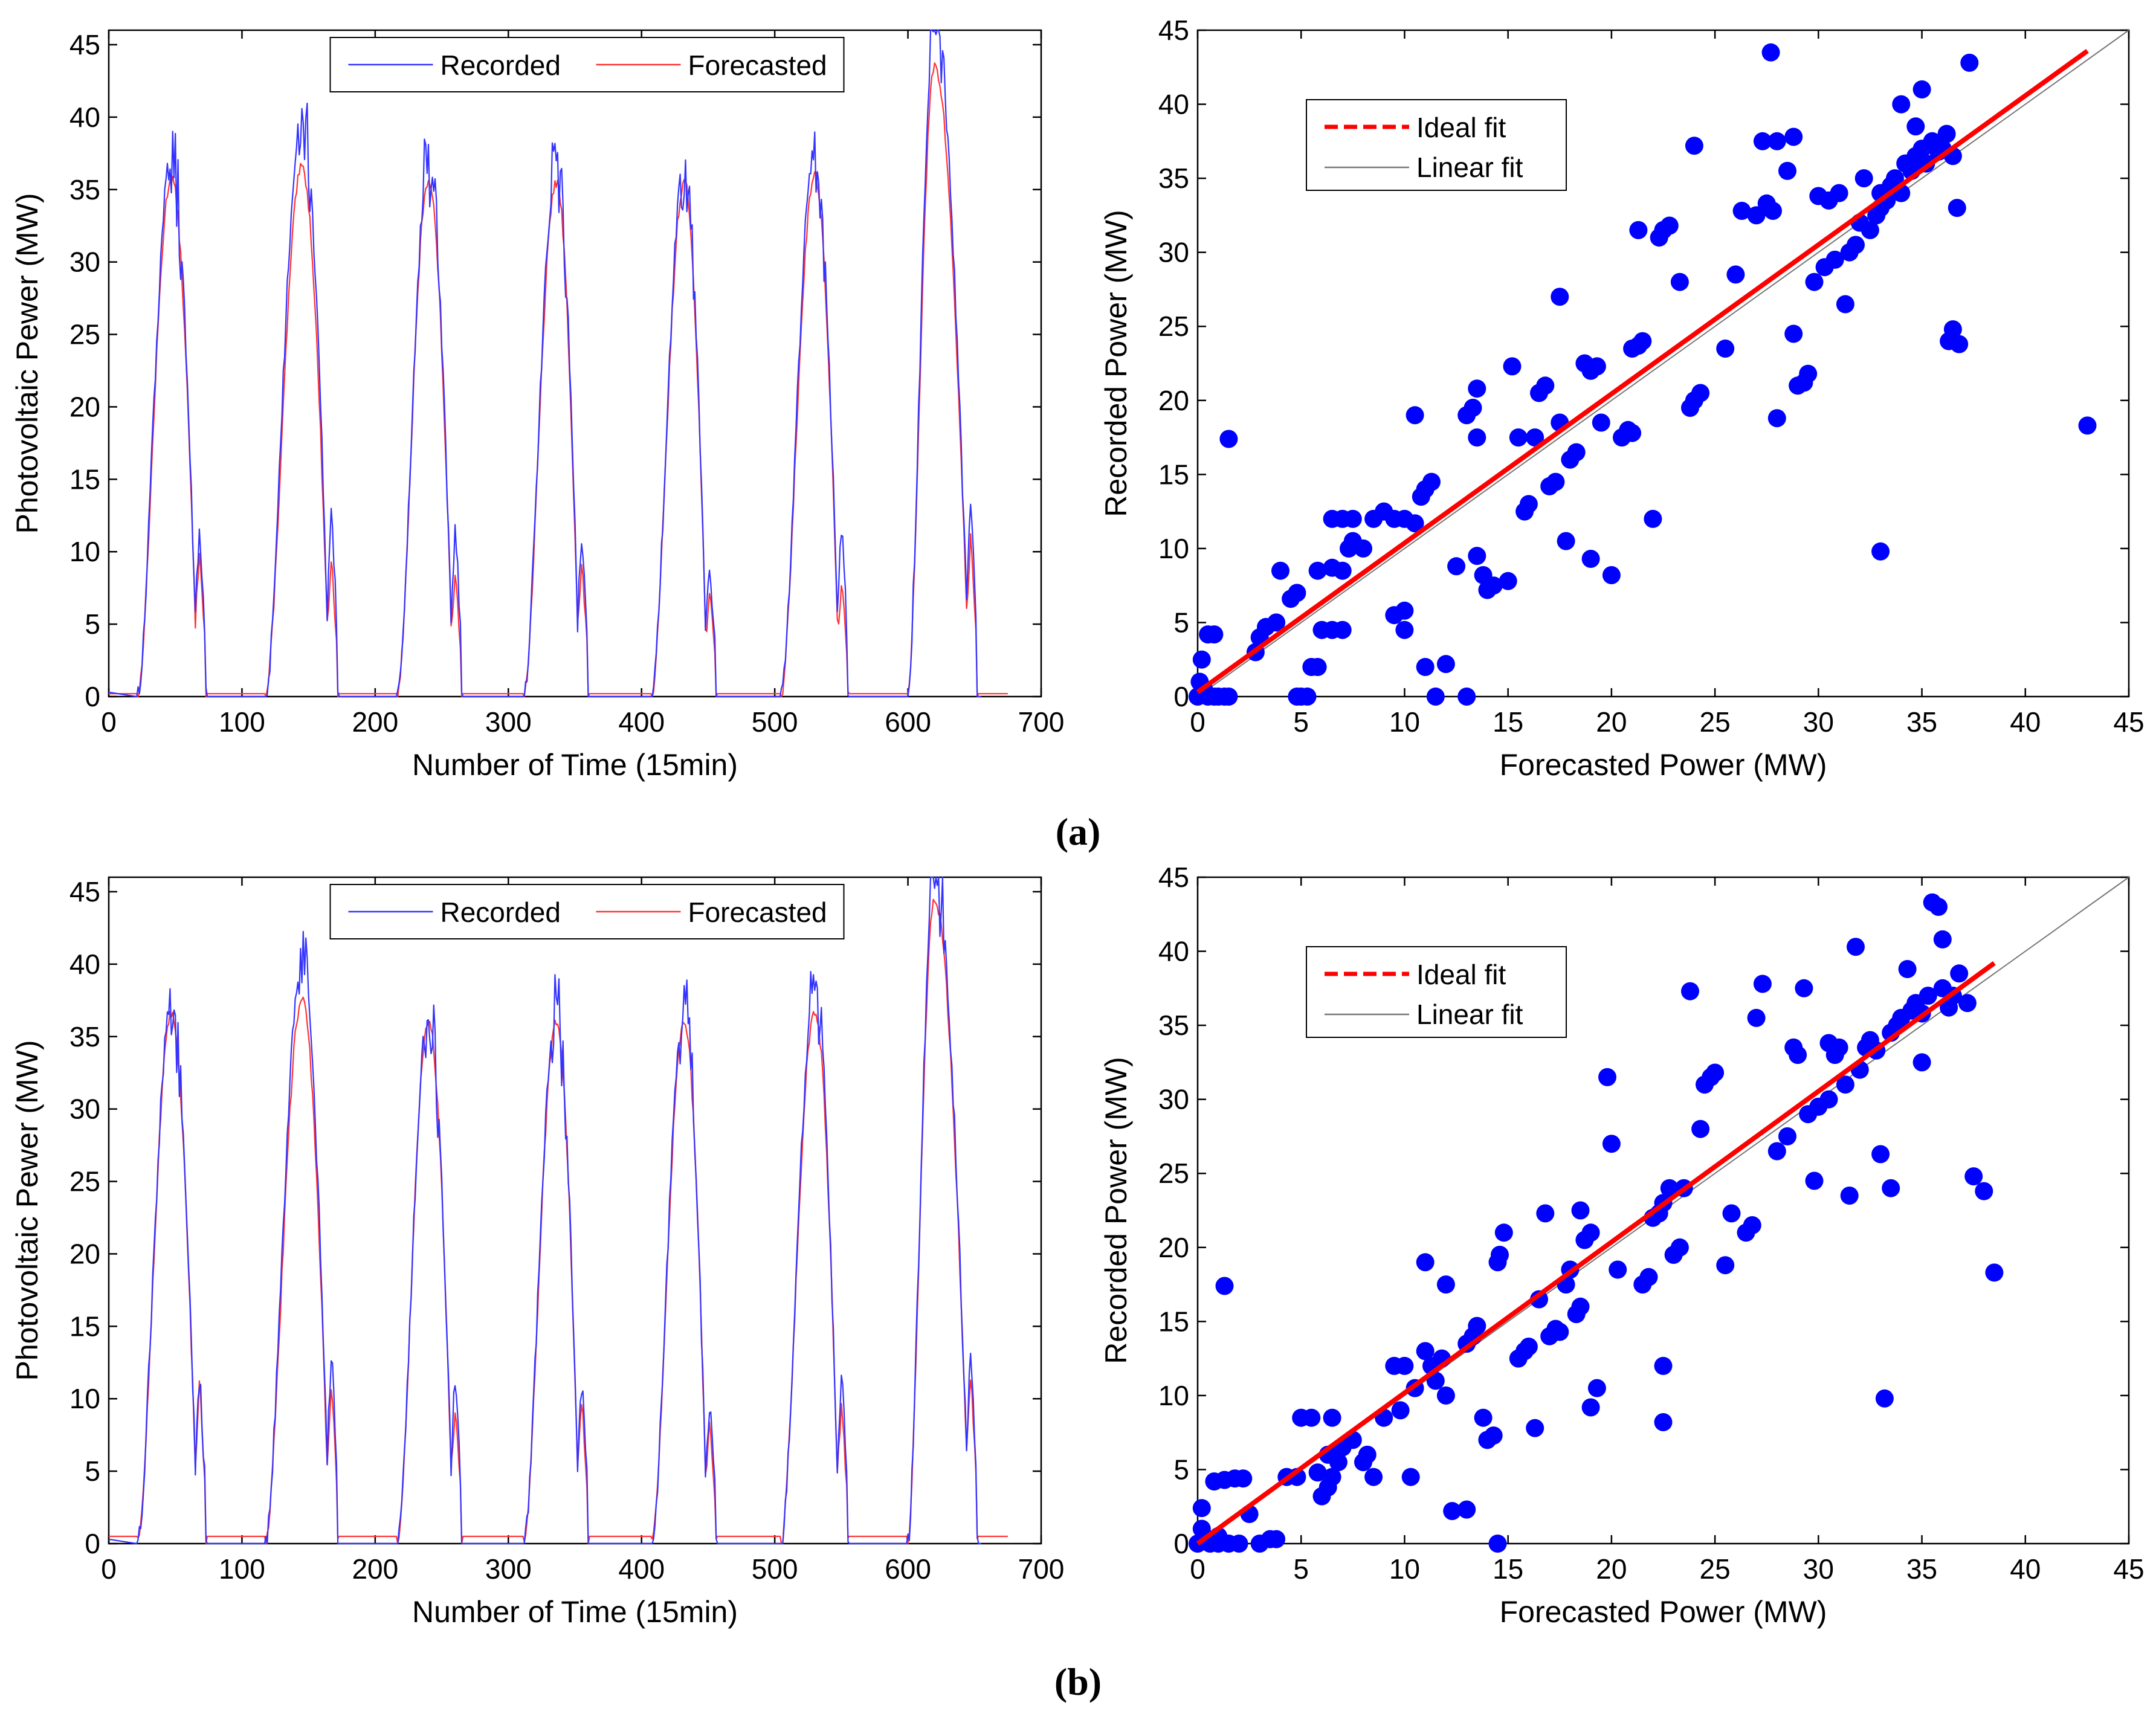  I want to click on legend-label-ideal-fit: Ideal fit, so click(1461, 975).